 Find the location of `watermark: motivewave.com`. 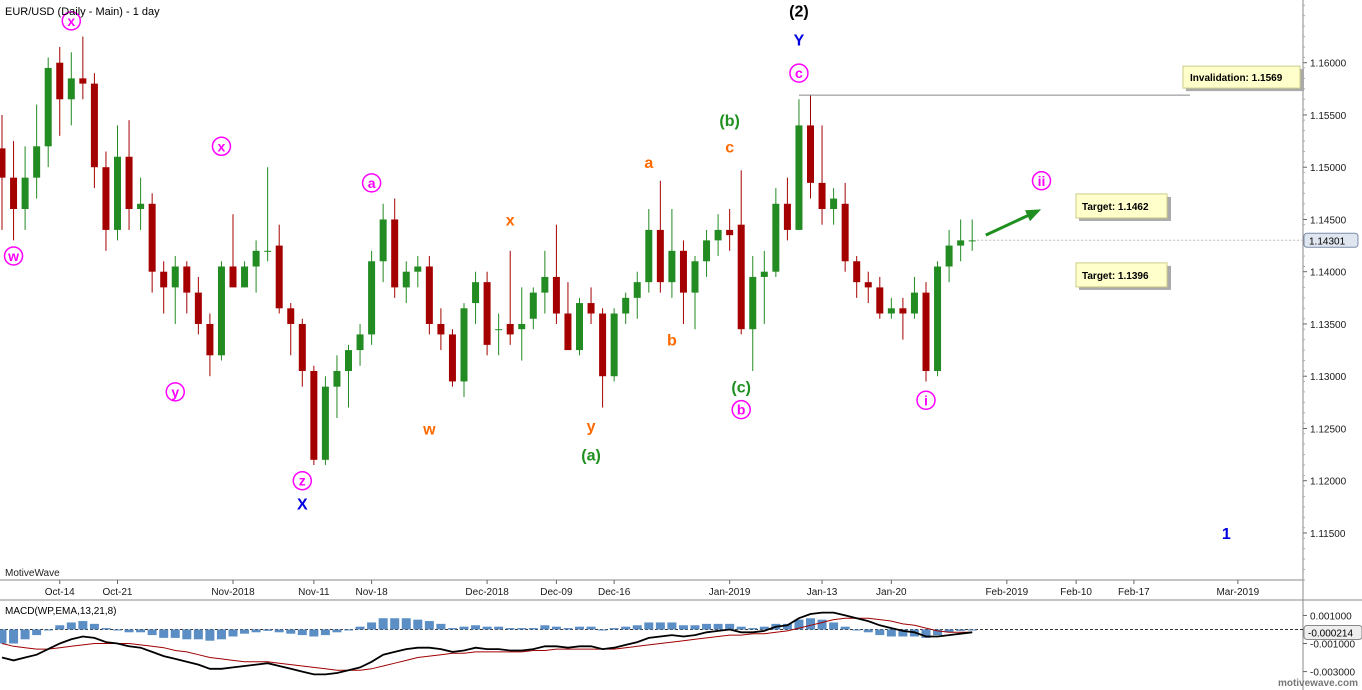

watermark: motivewave.com is located at coordinates (1318, 683).